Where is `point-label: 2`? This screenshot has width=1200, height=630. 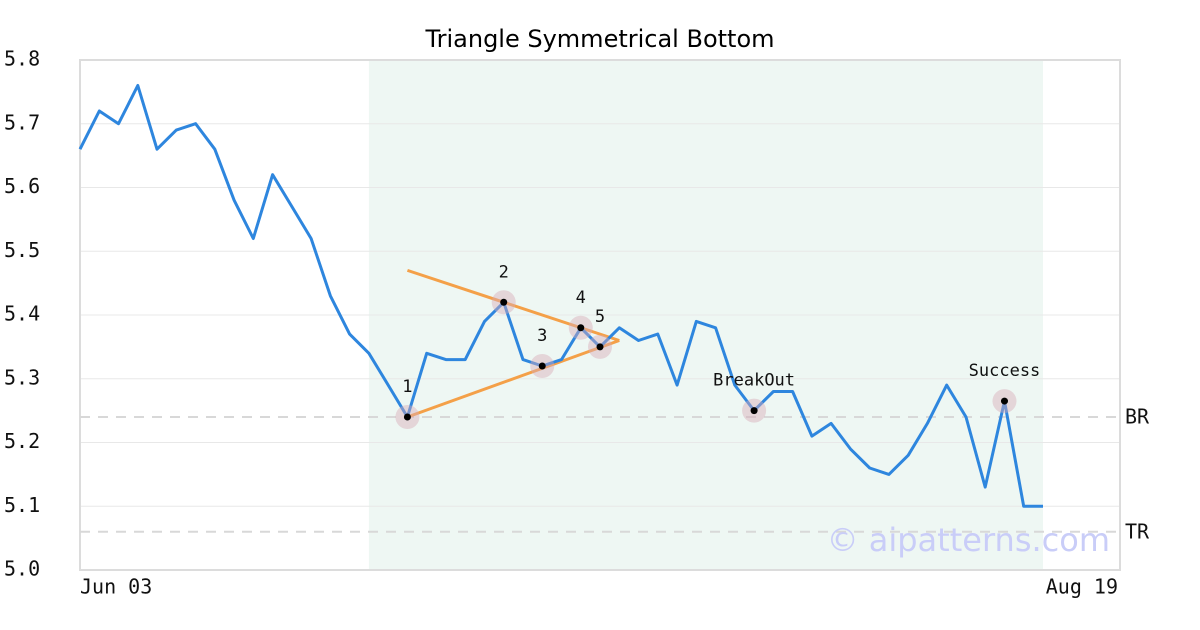 point-label: 2 is located at coordinates (504, 272).